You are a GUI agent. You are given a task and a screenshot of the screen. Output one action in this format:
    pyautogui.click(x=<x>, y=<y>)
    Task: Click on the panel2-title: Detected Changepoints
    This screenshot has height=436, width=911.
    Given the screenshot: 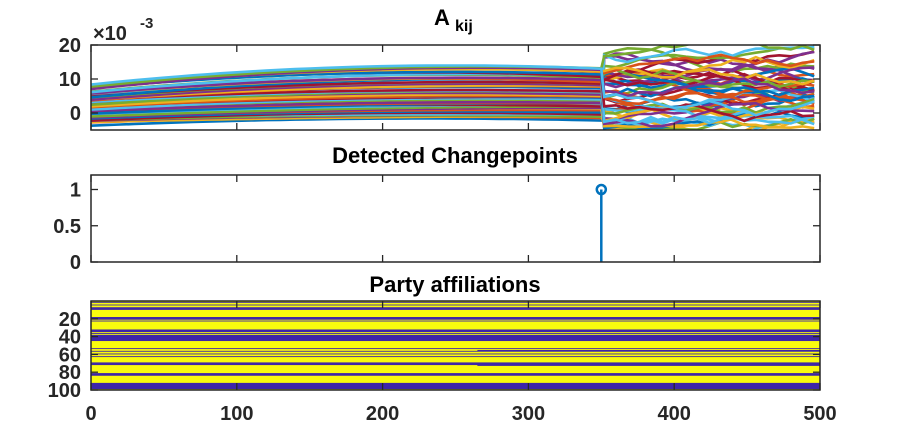 What is the action you would take?
    pyautogui.click(x=455, y=155)
    